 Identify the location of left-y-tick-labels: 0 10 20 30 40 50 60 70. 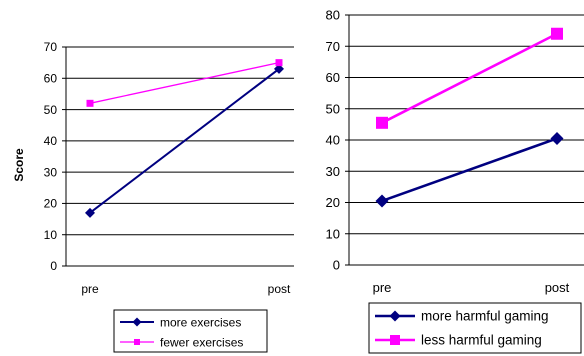
(51, 156).